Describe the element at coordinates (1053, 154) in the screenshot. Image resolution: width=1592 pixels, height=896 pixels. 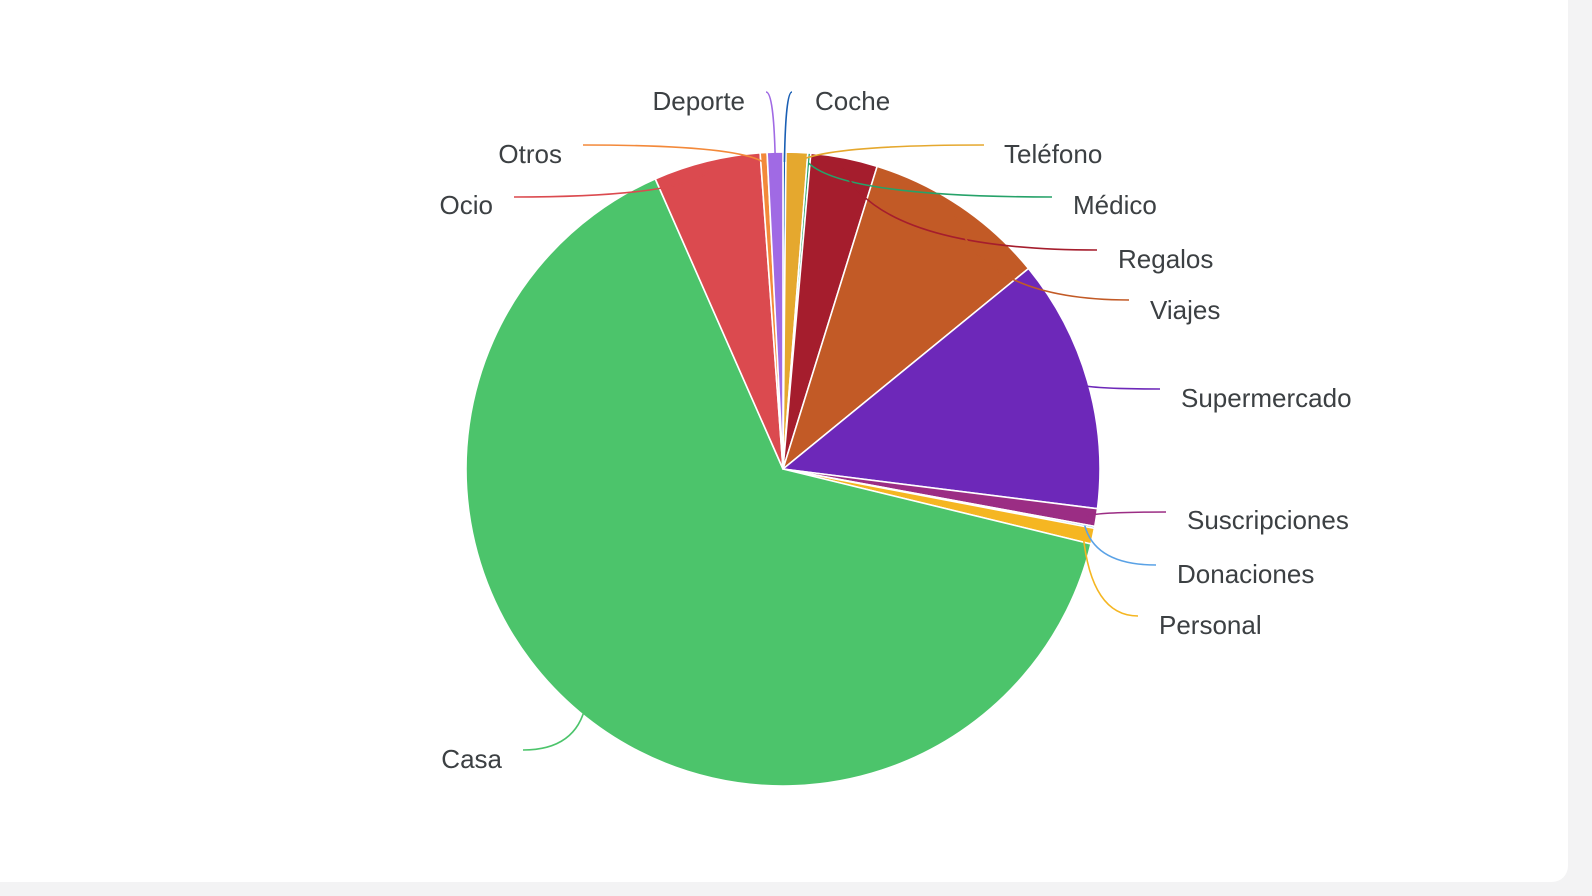
I see `slice-label-telefono: Teléfono` at that location.